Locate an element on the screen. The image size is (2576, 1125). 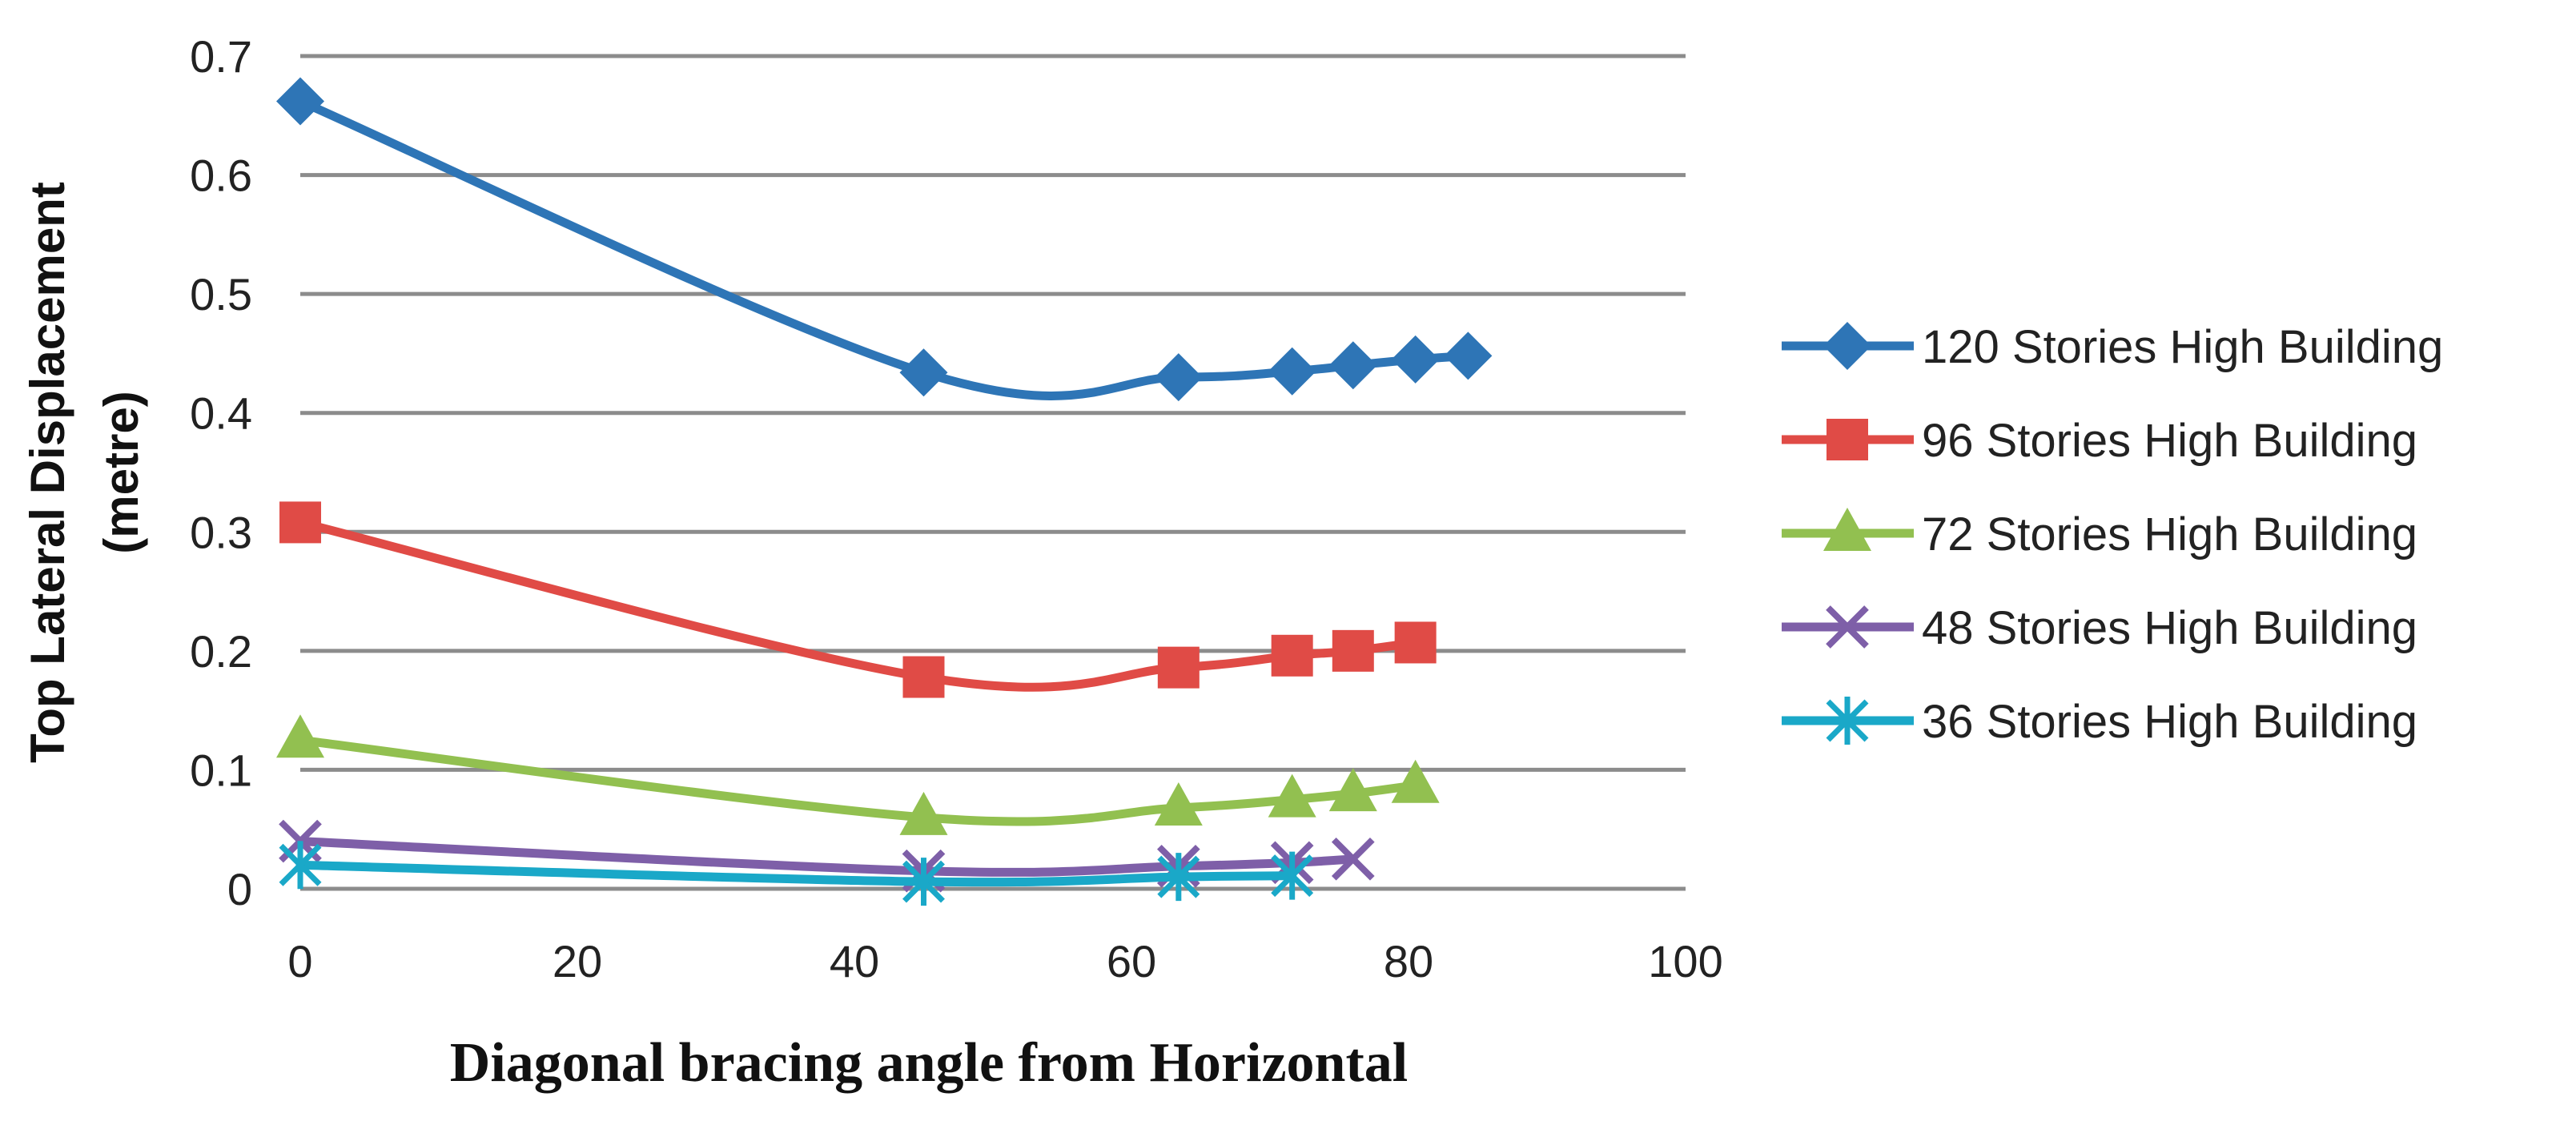
legend-entry: 48 Stories High Building is located at coordinates (2099, 628).